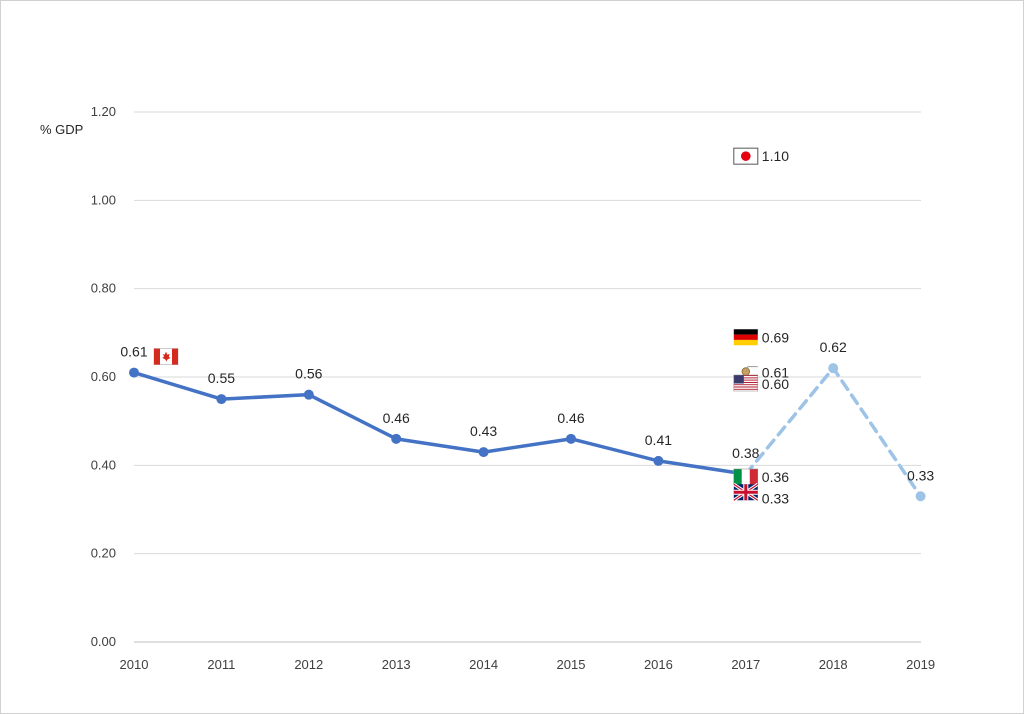  I want to click on y-tick-label: 0.20, so click(103, 553).